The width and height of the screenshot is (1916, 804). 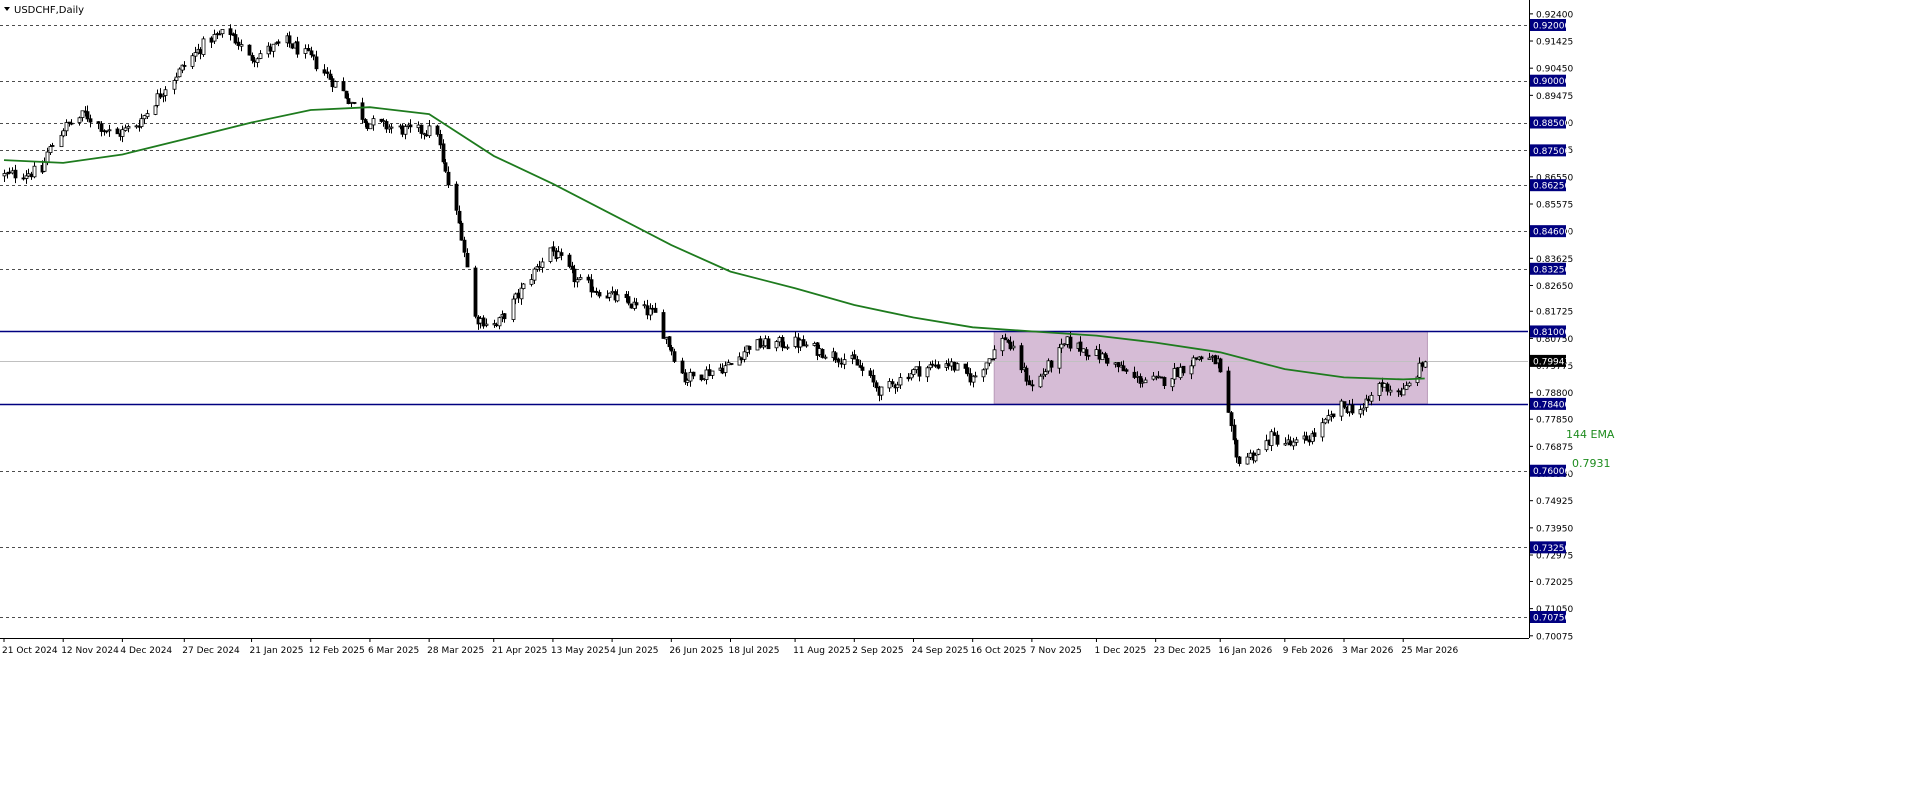 I want to click on time-tick-label: 25 Mar 2026, so click(x=1429, y=651).